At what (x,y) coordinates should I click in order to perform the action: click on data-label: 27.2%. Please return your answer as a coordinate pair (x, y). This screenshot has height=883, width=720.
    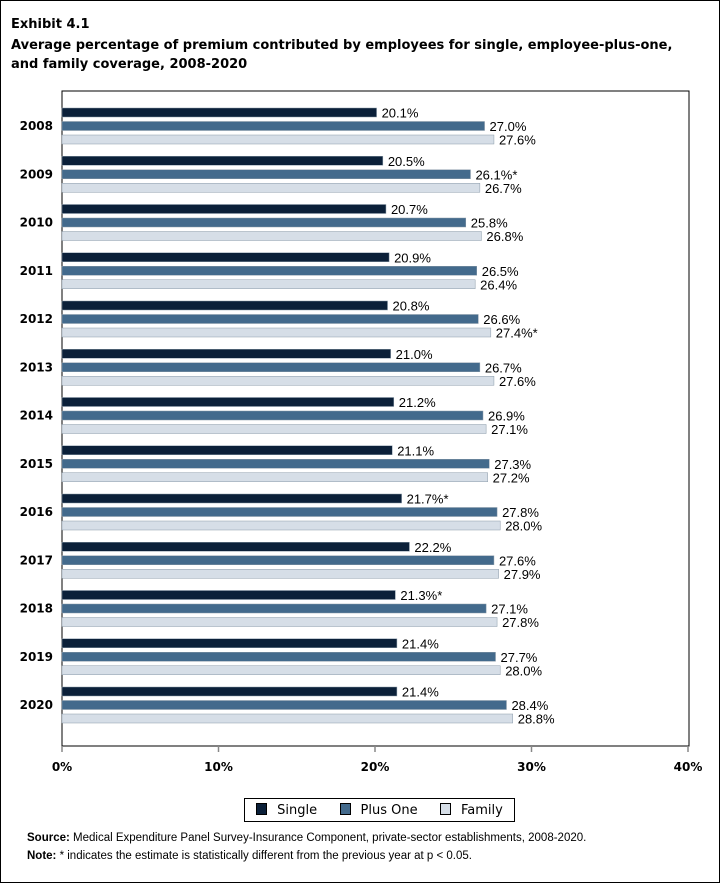
    Looking at the image, I should click on (511, 477).